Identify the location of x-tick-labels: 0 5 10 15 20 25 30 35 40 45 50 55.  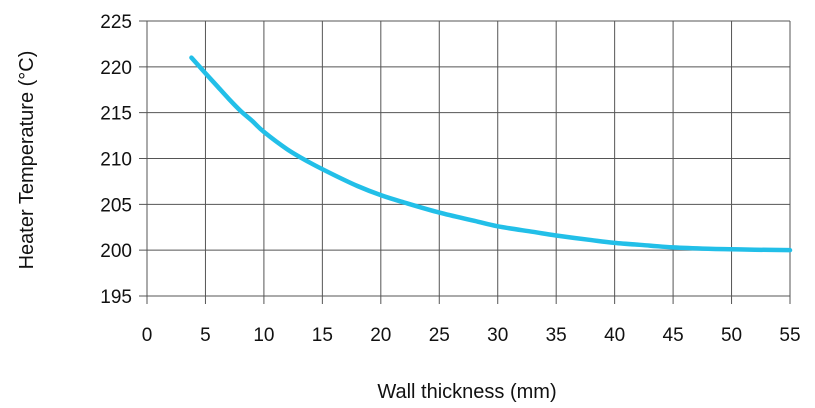
(471, 335).